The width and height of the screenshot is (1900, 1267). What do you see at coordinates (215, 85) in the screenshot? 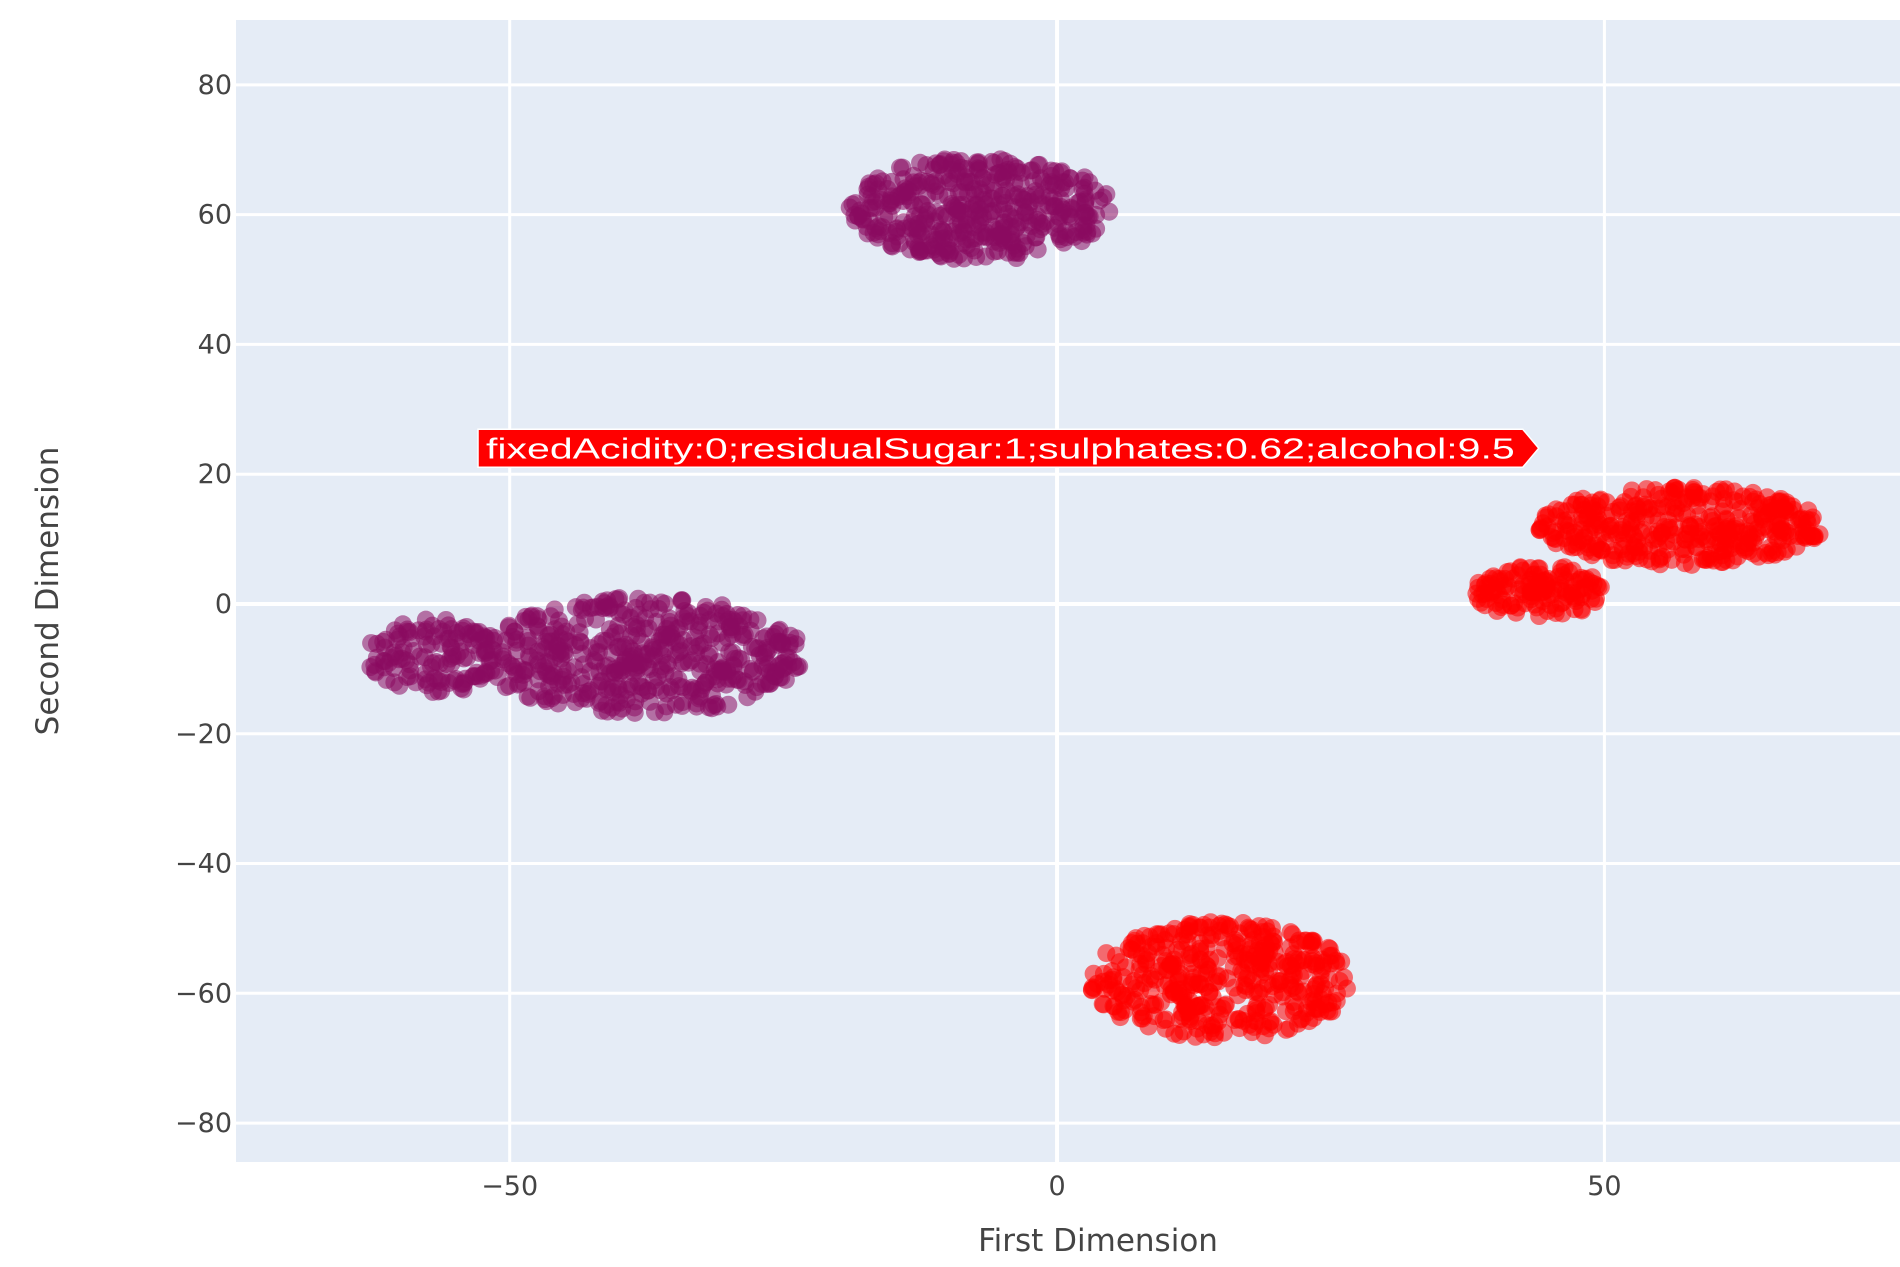
I see `y-tick-label: 80` at bounding box center [215, 85].